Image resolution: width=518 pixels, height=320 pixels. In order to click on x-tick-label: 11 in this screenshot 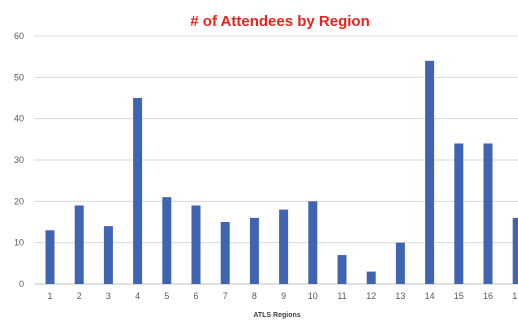, I will do `click(341, 296)`.